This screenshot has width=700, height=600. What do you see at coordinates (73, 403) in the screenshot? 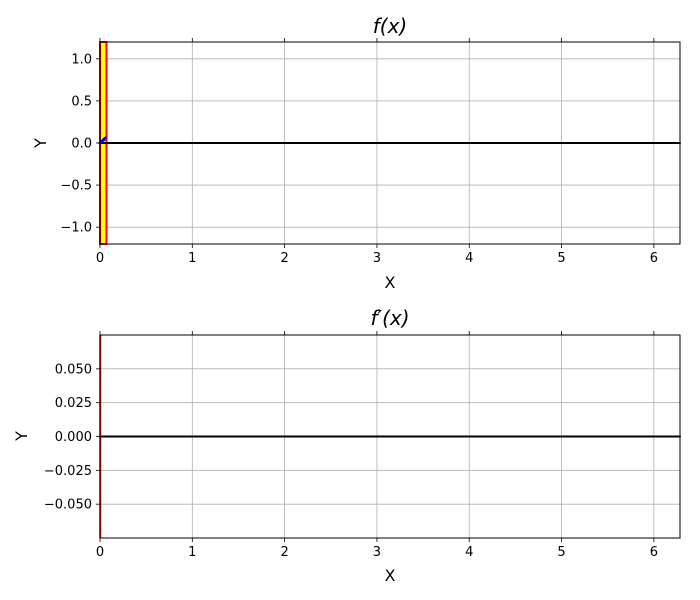
I see `y-tick-label: 0.025` at bounding box center [73, 403].